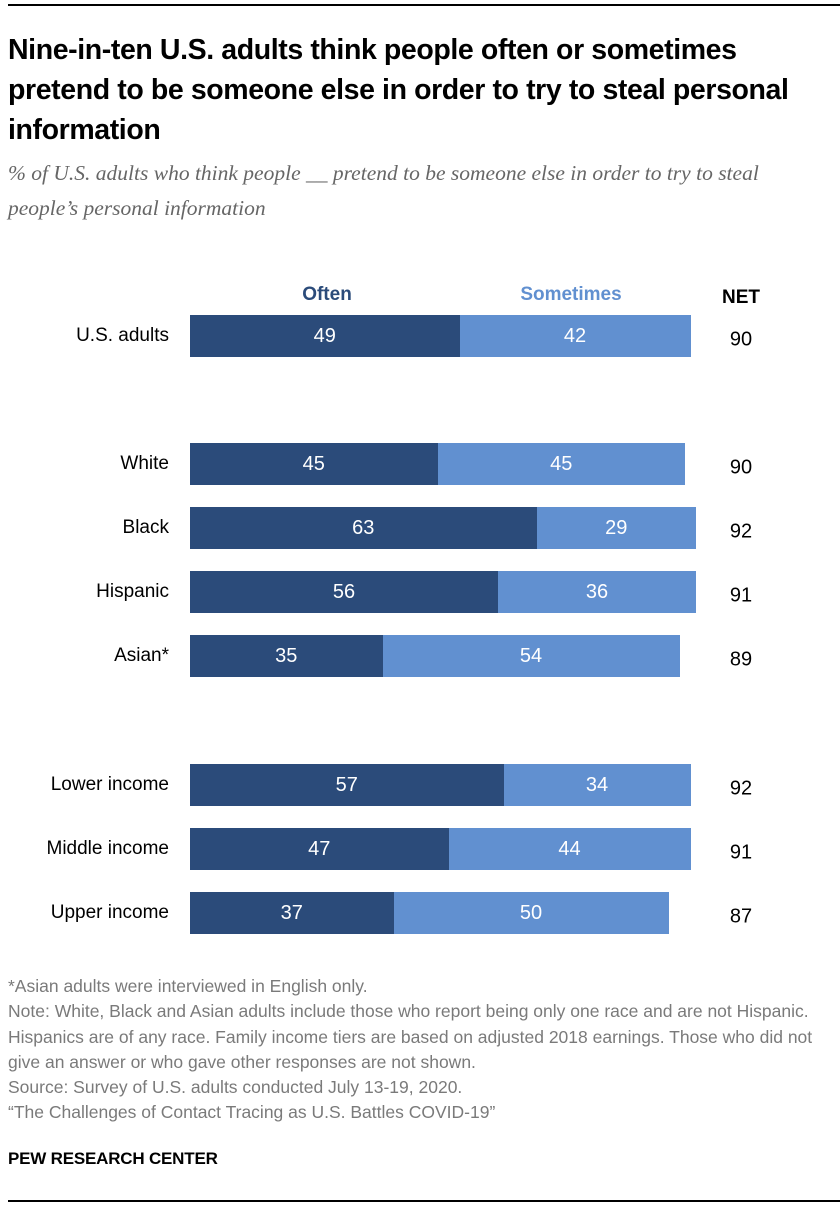 Image resolution: width=840 pixels, height=1208 pixels. I want to click on data-label: 50, so click(531, 912).